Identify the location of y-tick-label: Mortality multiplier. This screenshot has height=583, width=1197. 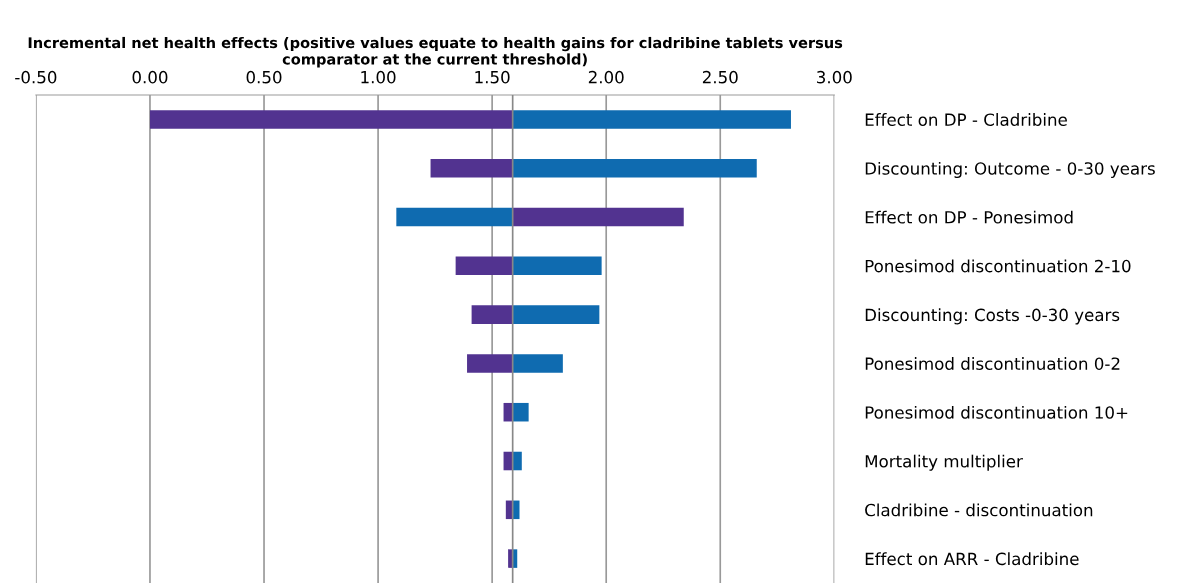
(944, 462).